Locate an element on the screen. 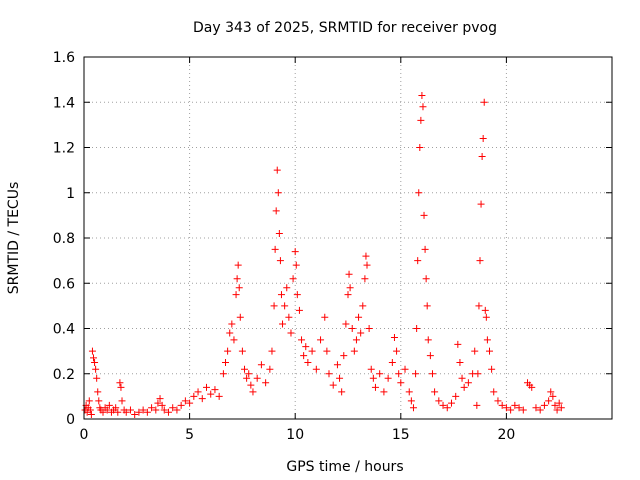 Image resolution: width=640 pixels, height=480 pixels. y-axis-label: SRMTID / TECUs is located at coordinates (14, 238).